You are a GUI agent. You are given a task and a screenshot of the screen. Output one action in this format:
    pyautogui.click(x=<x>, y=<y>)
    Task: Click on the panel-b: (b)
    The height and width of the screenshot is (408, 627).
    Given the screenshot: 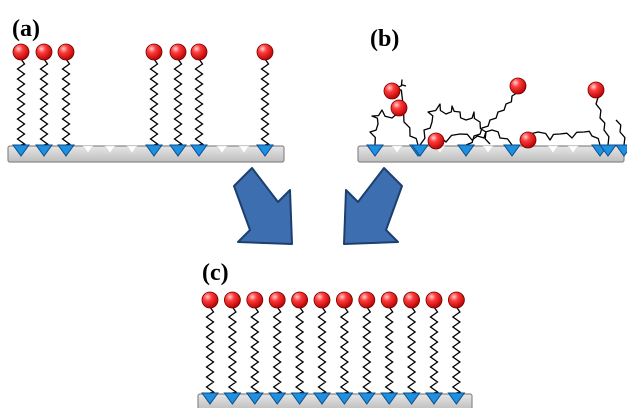 What is the action you would take?
    pyautogui.click(x=492, y=94)
    